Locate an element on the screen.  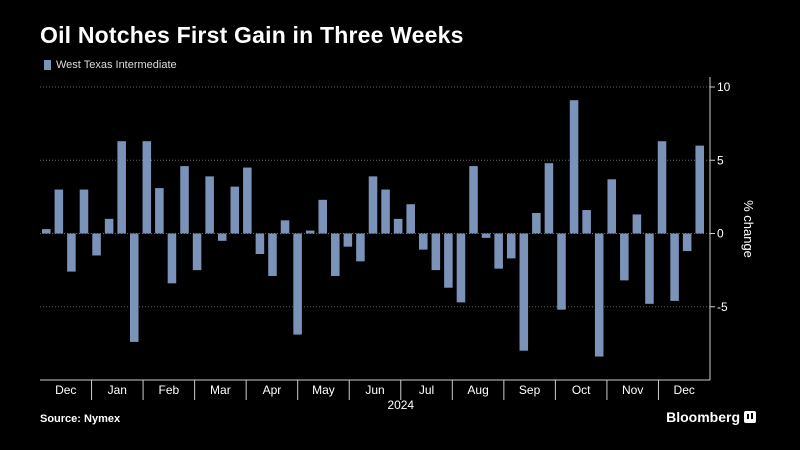
x-tick-label: Feb is located at coordinates (169, 390).